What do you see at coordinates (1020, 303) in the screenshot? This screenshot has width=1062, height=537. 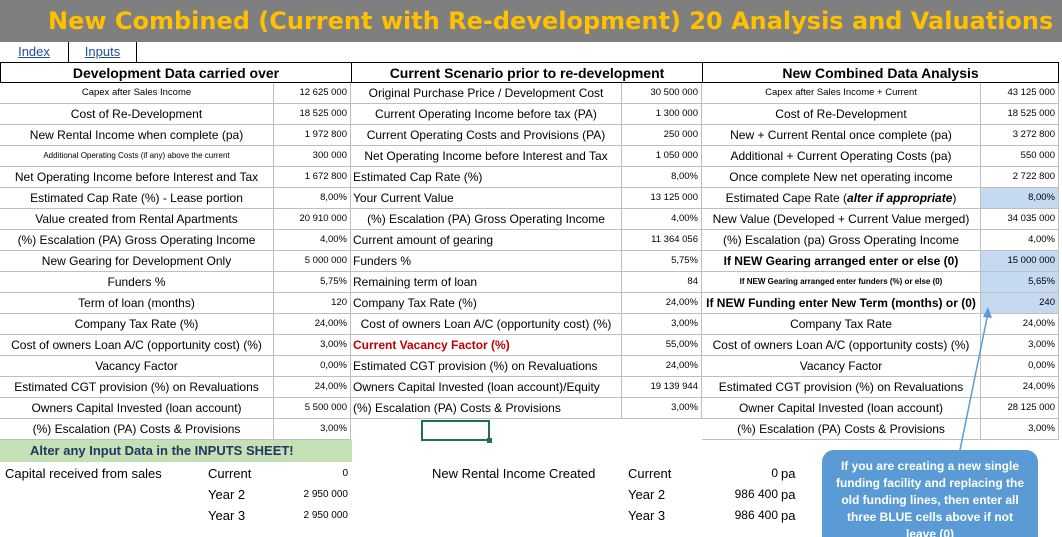 I see `new-term-input: 240` at bounding box center [1020, 303].